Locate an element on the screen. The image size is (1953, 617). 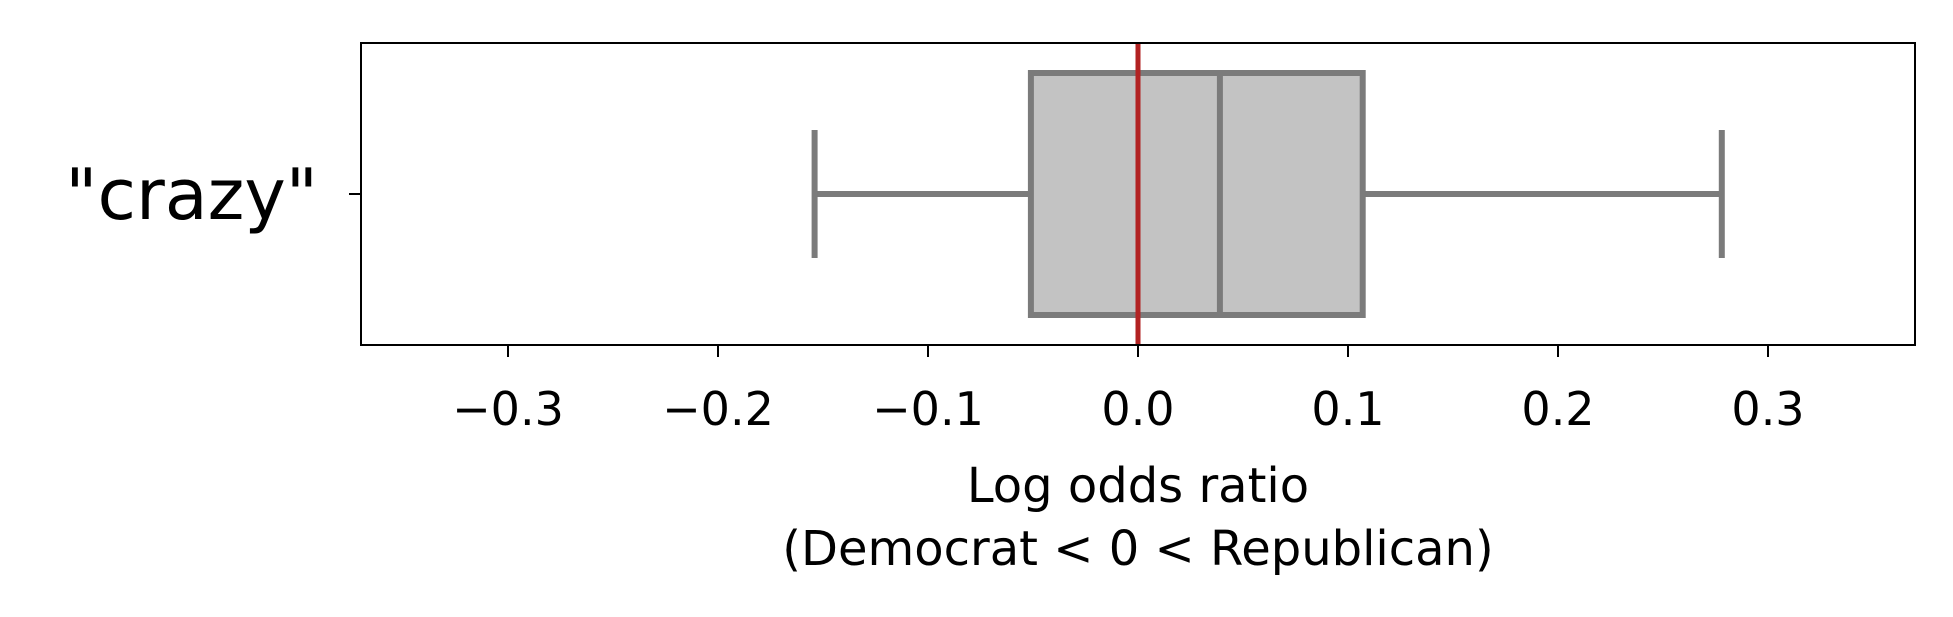
x-axis-ticks: −0.3 −0.2 −0.1 0.0 0.1 0.2 0.3 is located at coordinates (1128, 390).